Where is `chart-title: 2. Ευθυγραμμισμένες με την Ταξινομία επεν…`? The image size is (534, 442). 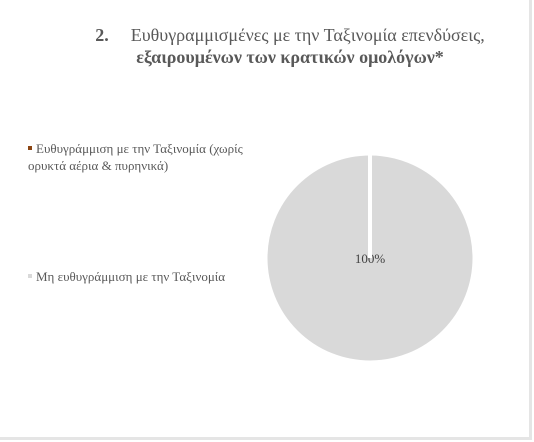 chart-title: 2. Ευθυγραμμισμένες με την Ταξινομία επεν… is located at coordinates (290, 58).